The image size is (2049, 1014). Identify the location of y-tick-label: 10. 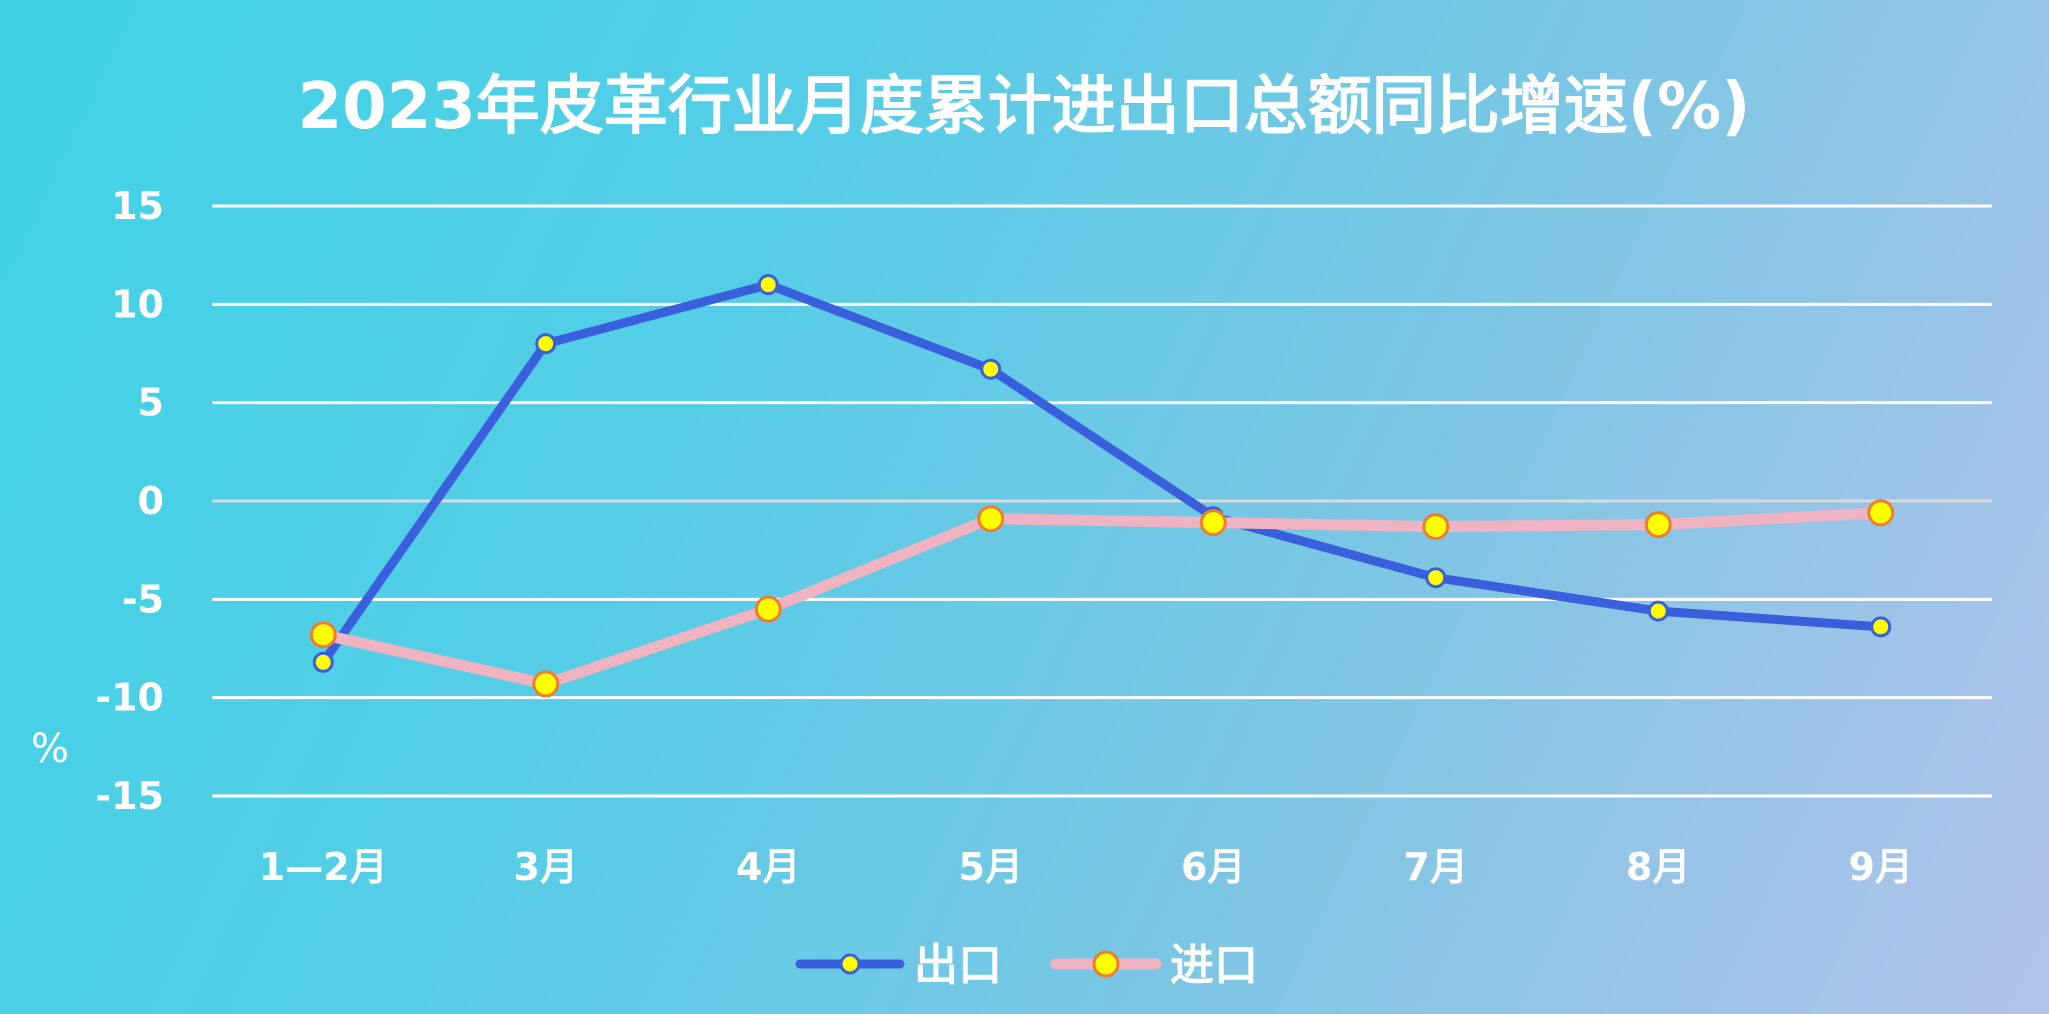
(137, 304).